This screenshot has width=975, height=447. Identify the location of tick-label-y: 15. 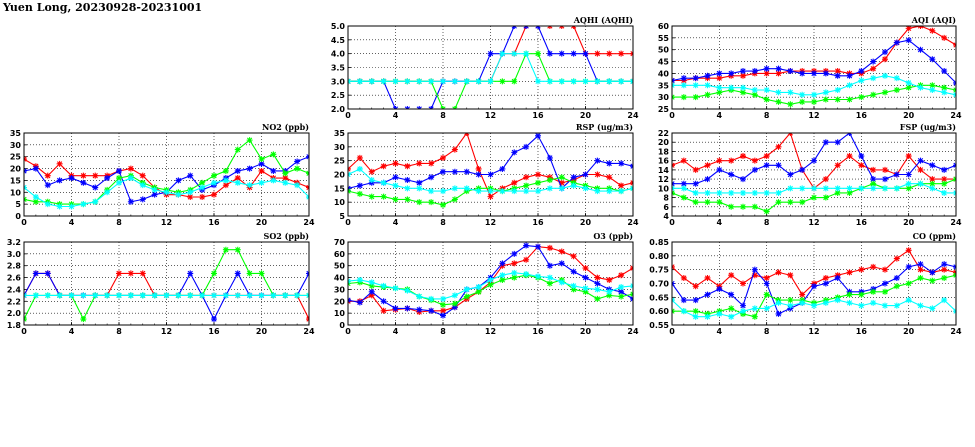
(340, 188).